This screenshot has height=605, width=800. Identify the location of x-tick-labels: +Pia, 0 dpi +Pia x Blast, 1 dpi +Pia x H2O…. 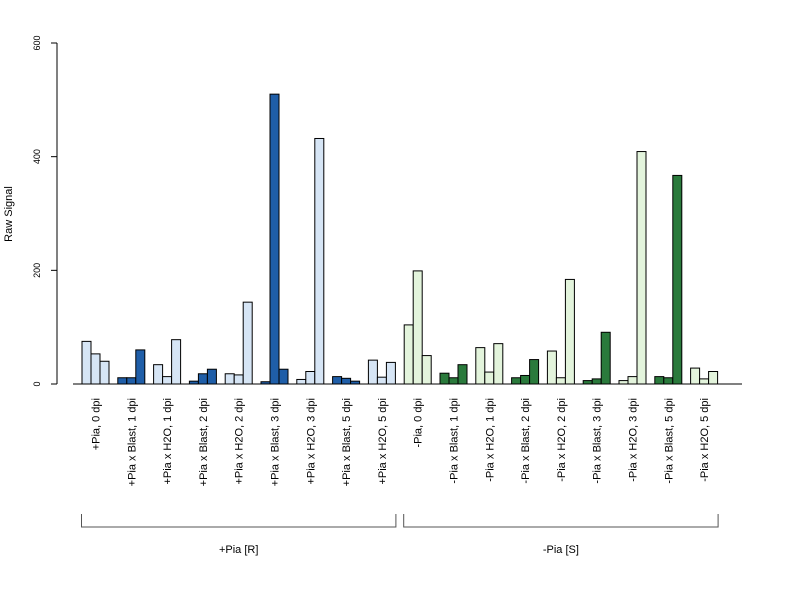
(401, 442).